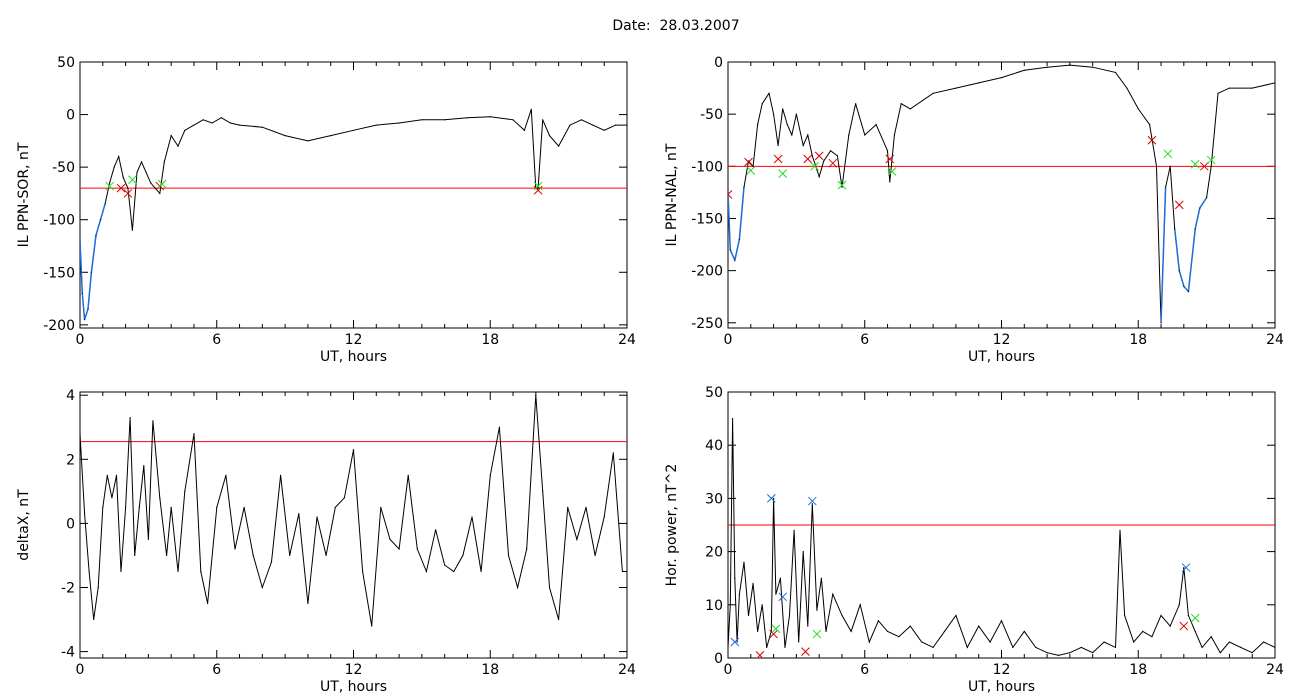  What do you see at coordinates (711, 115) in the screenshot?
I see `y-tick-label: -50` at bounding box center [711, 115].